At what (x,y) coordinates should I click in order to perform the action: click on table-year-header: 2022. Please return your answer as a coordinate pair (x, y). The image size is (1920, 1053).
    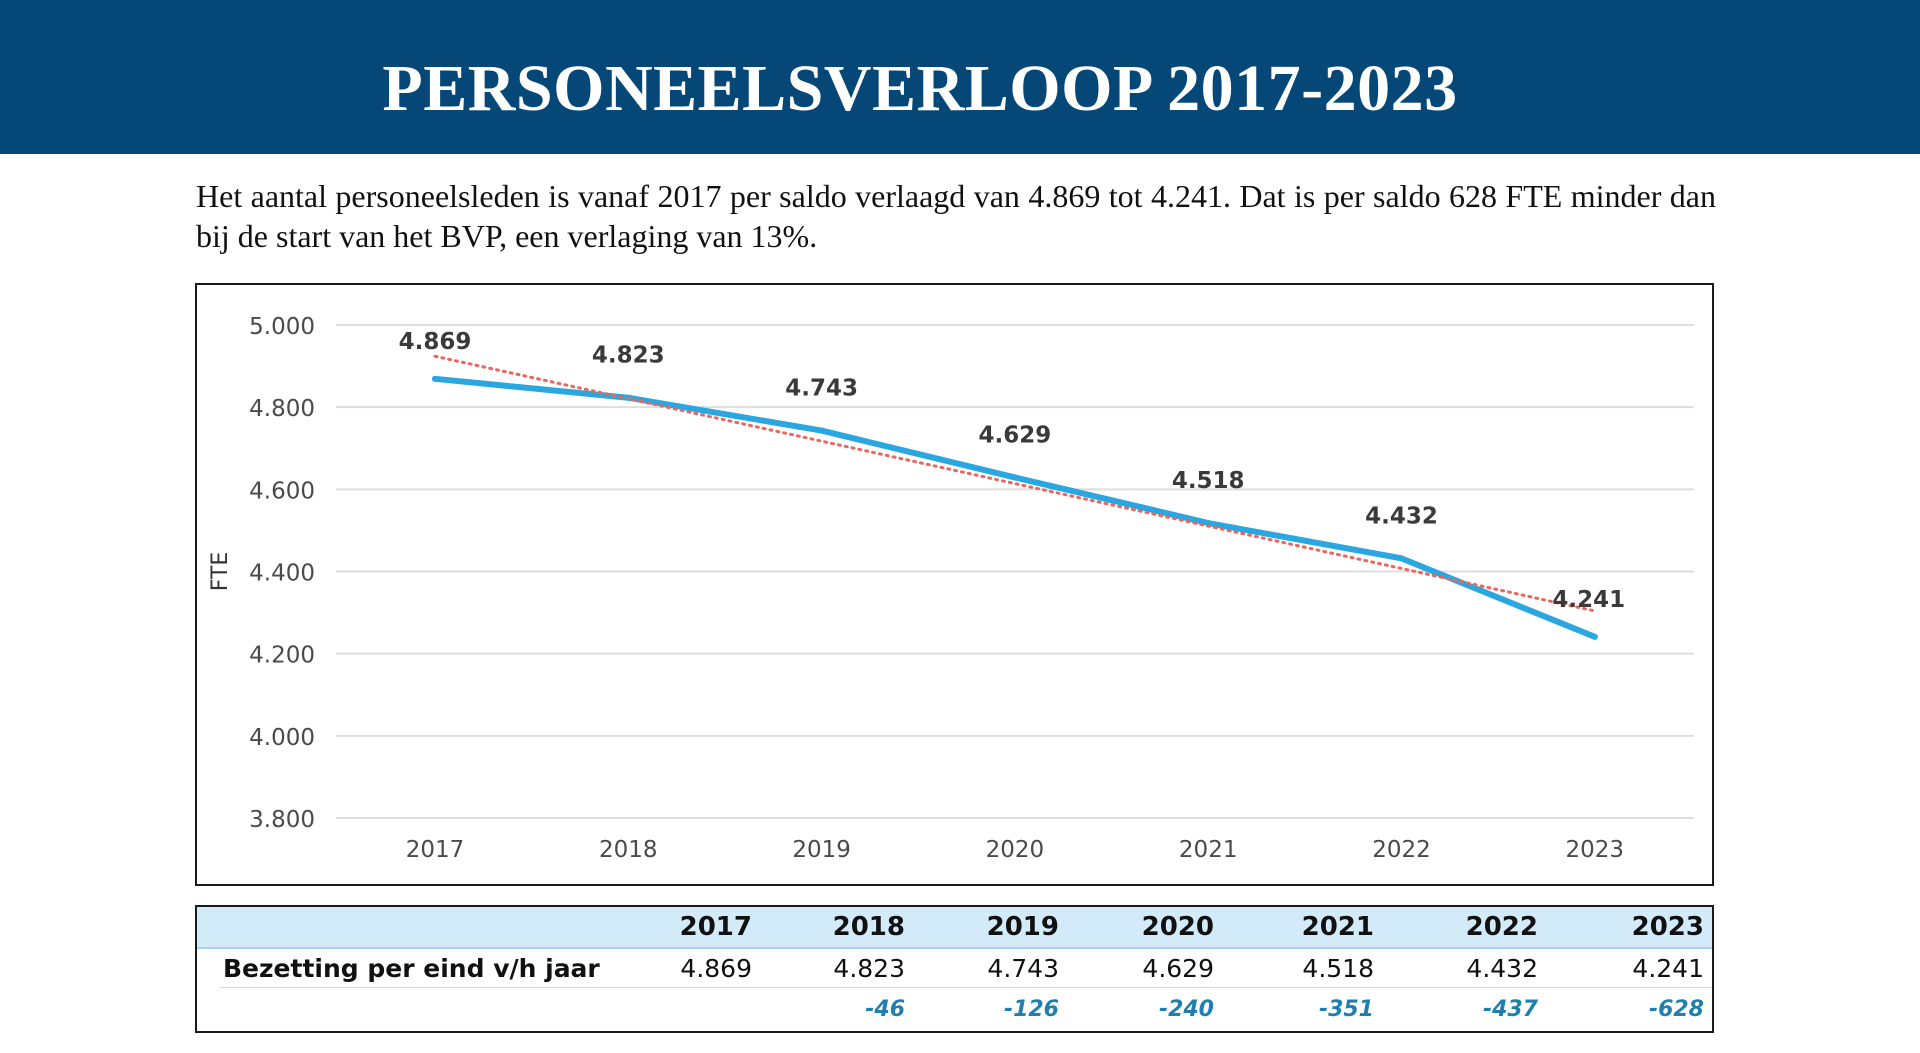
    Looking at the image, I should click on (1501, 927).